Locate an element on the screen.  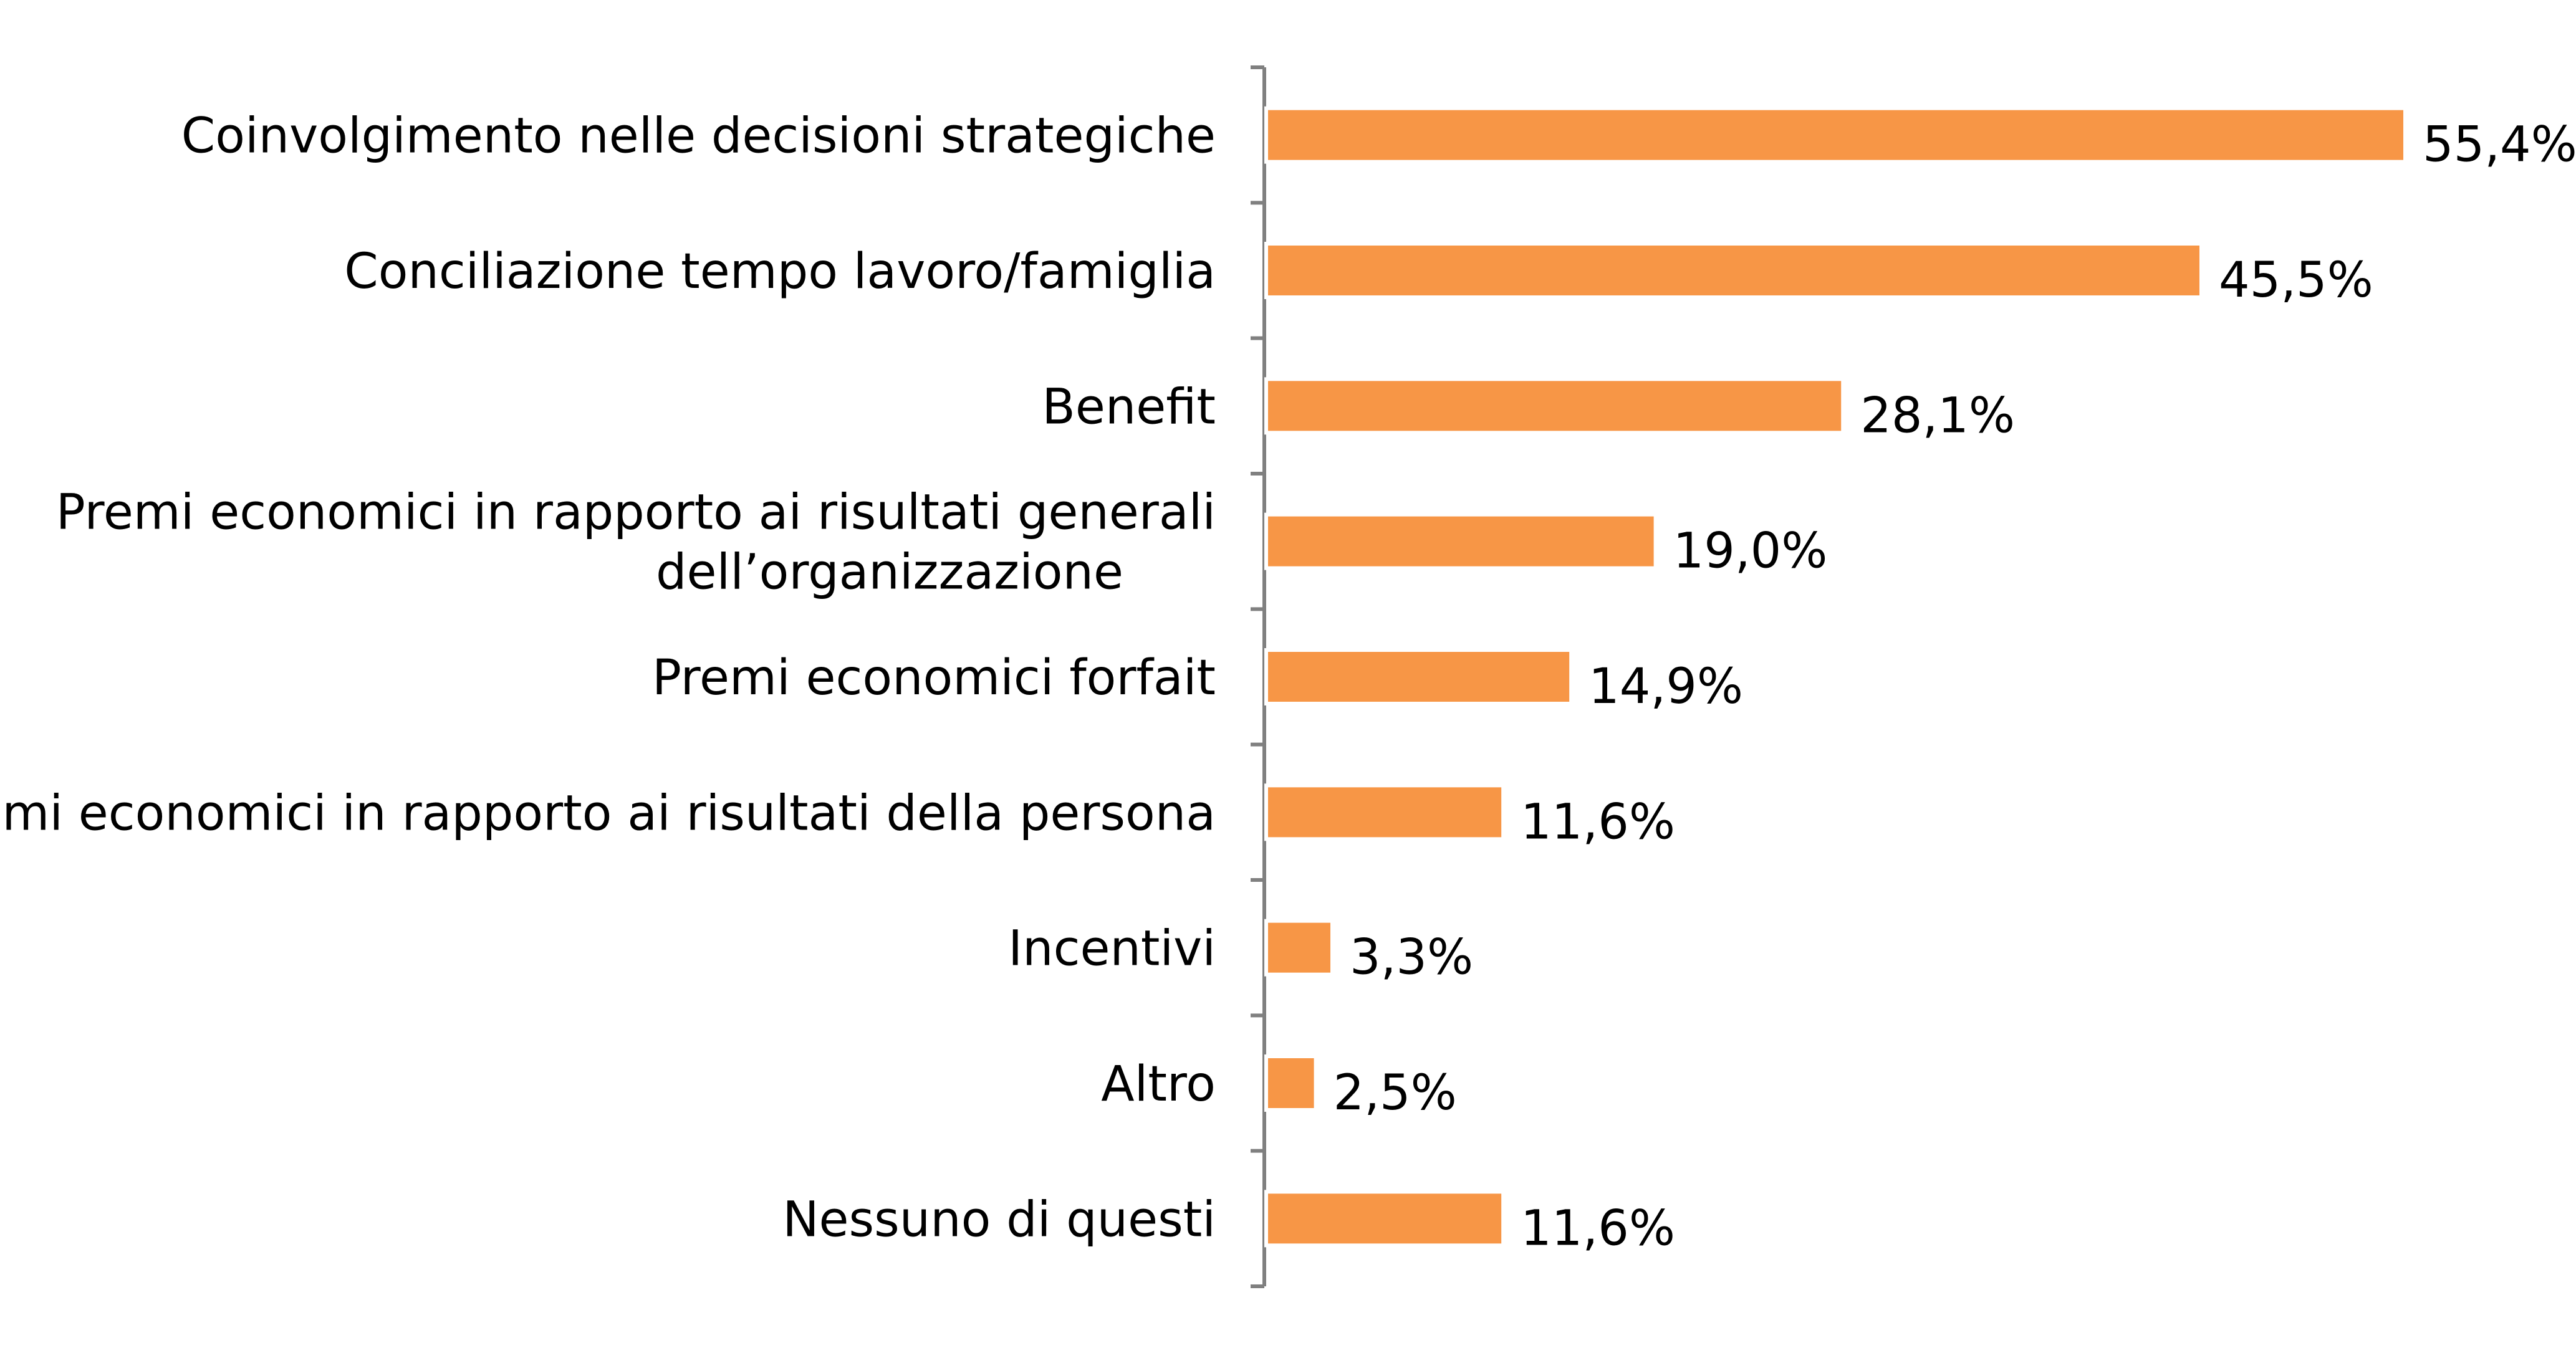
category-label: Incentivi is located at coordinates (1112, 949).